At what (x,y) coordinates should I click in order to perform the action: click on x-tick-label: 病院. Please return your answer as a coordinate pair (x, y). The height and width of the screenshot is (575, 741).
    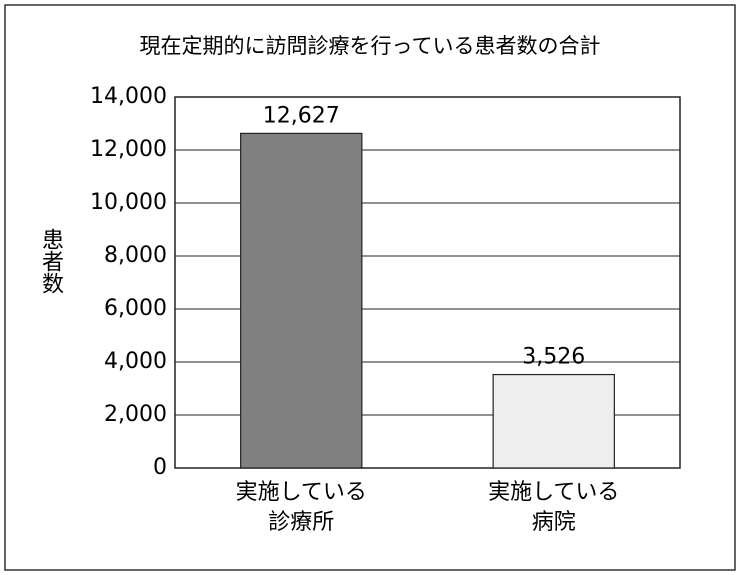
    Looking at the image, I should click on (554, 522).